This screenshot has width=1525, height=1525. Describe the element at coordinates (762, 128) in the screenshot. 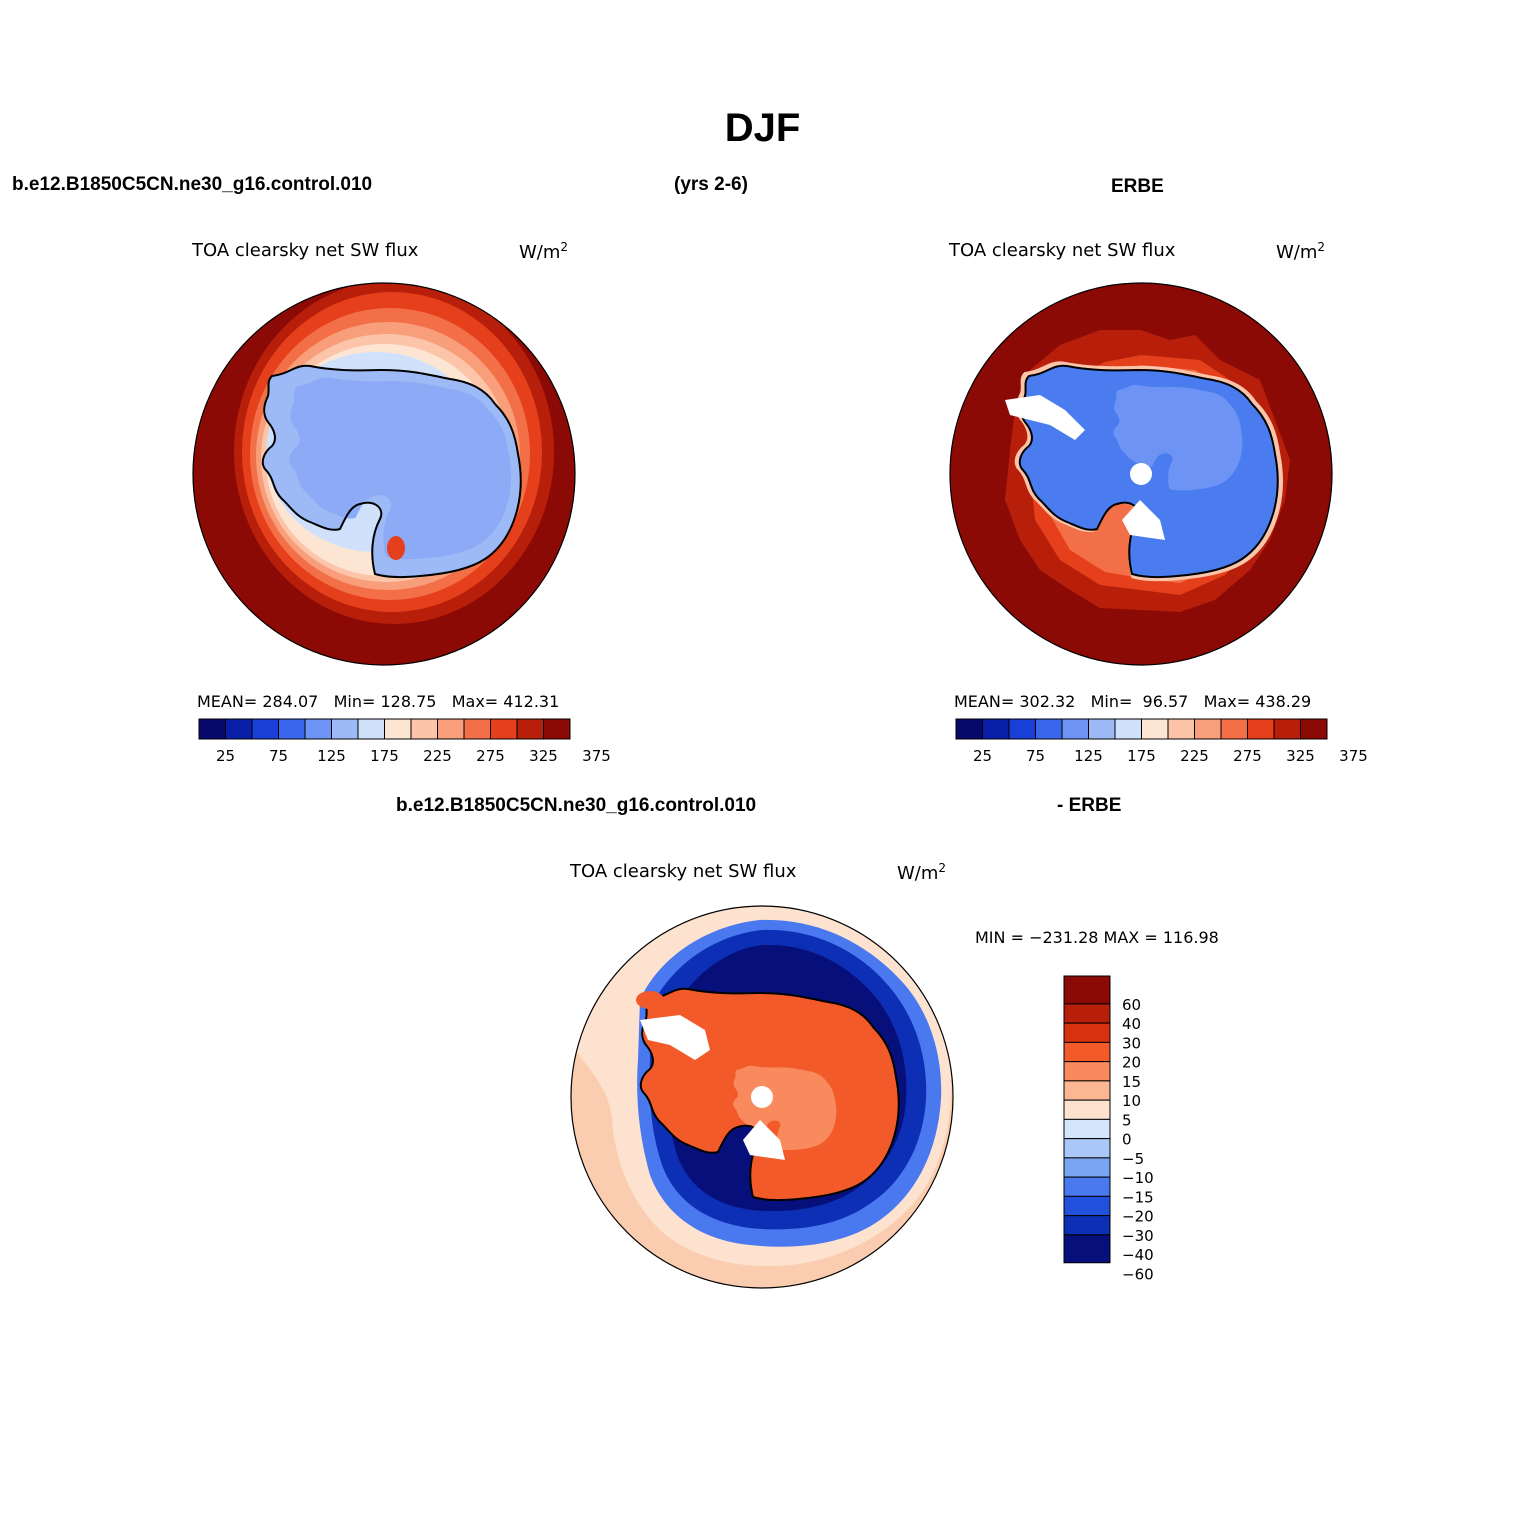

I see `page-title: DJF` at that location.